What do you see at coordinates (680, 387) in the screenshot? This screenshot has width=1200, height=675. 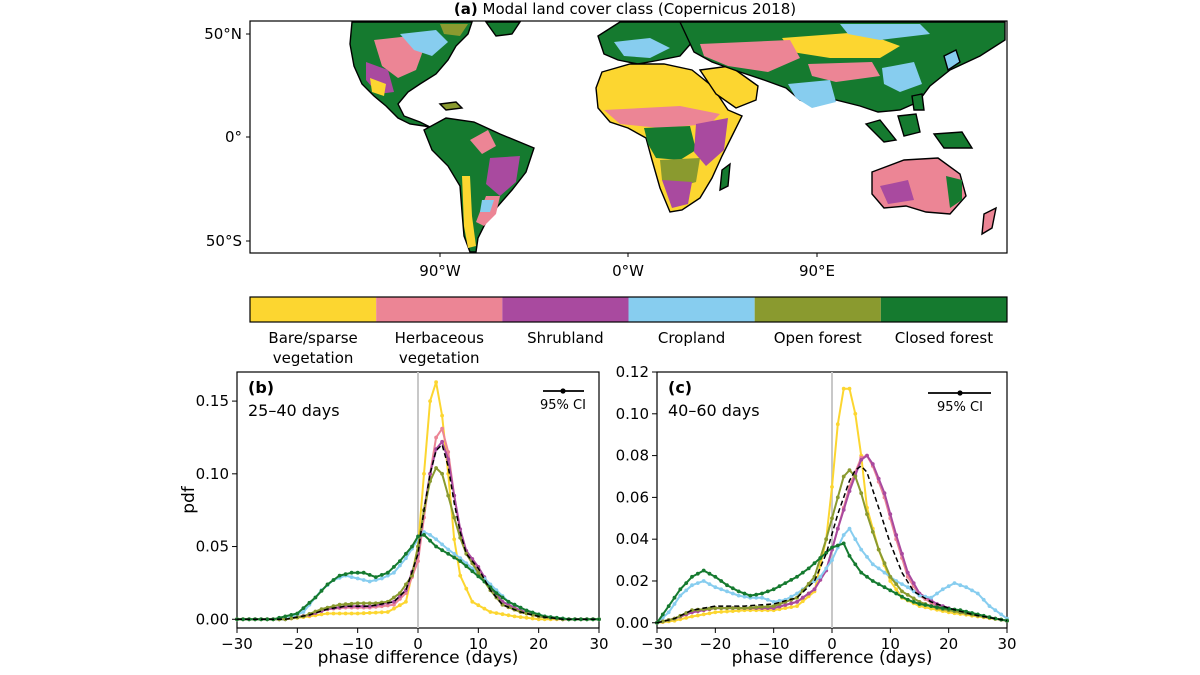 I see `panel-label: (c)` at bounding box center [680, 387].